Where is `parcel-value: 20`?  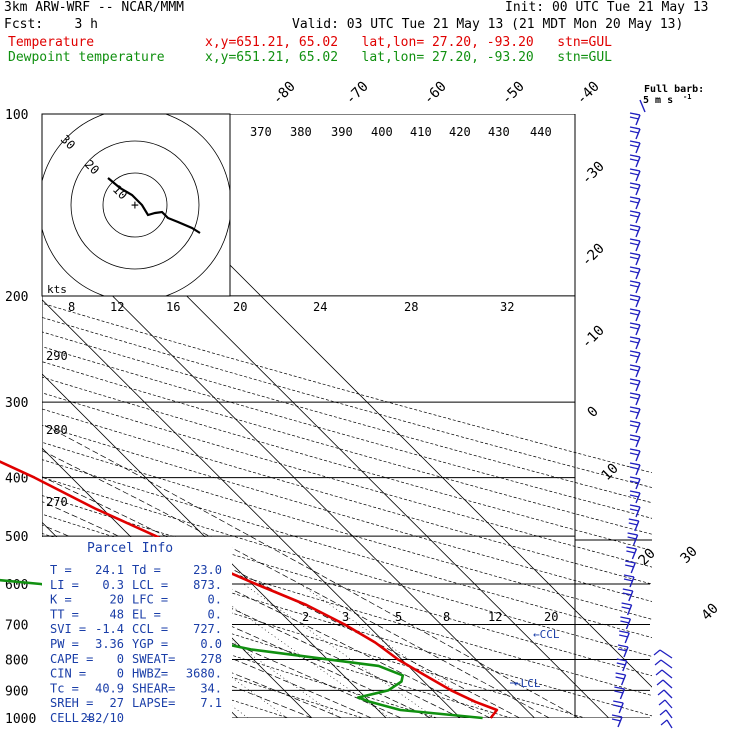 parcel-value: 20 is located at coordinates (117, 600).